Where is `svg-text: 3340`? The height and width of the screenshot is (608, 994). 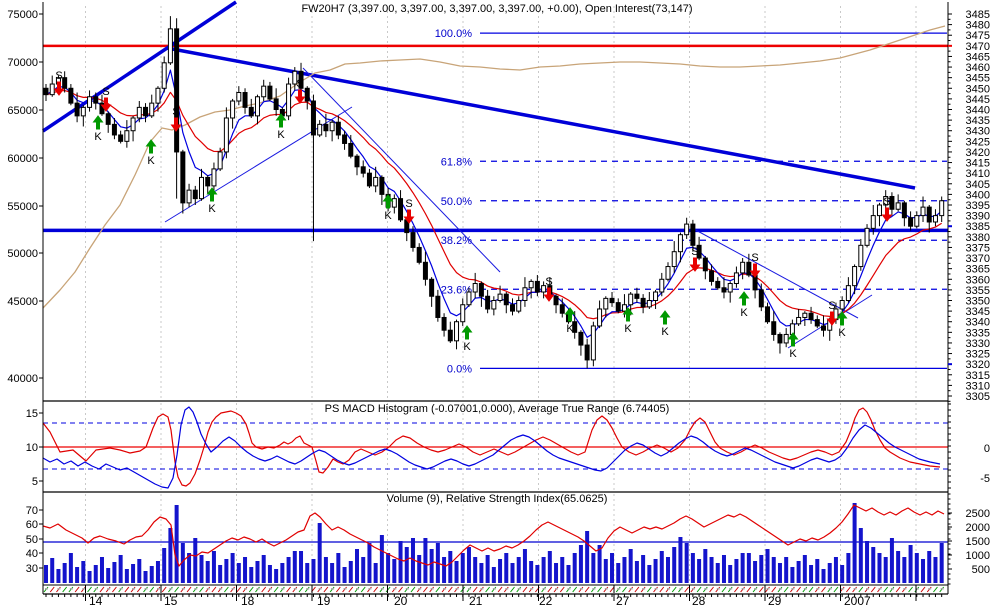 svg-text: 3340 is located at coordinates (978, 323).